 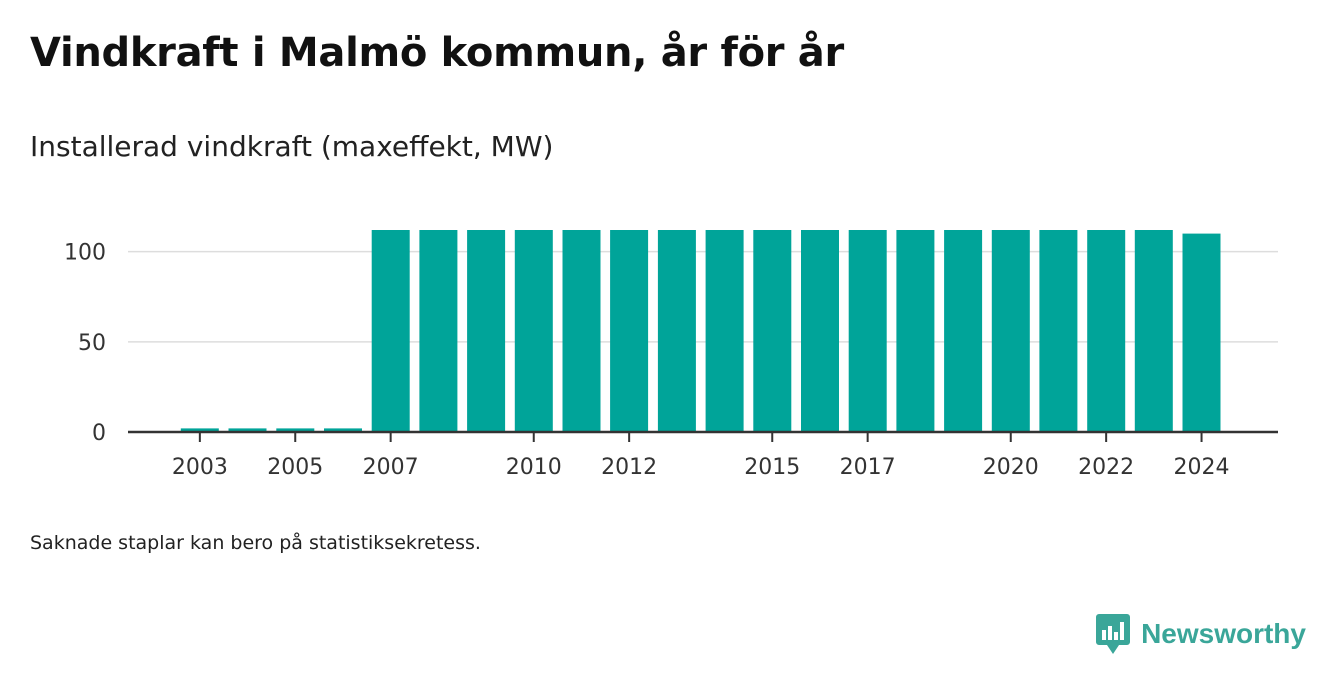 I want to click on x-tick-label: 2012, so click(x=629, y=467).